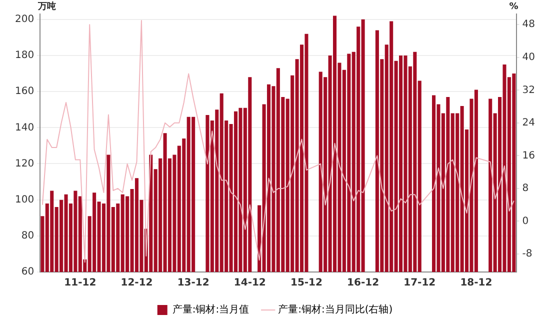  Describe the element at coordinates (136, 283) in the screenshot. I see `x-tick-label: 12-12` at that location.